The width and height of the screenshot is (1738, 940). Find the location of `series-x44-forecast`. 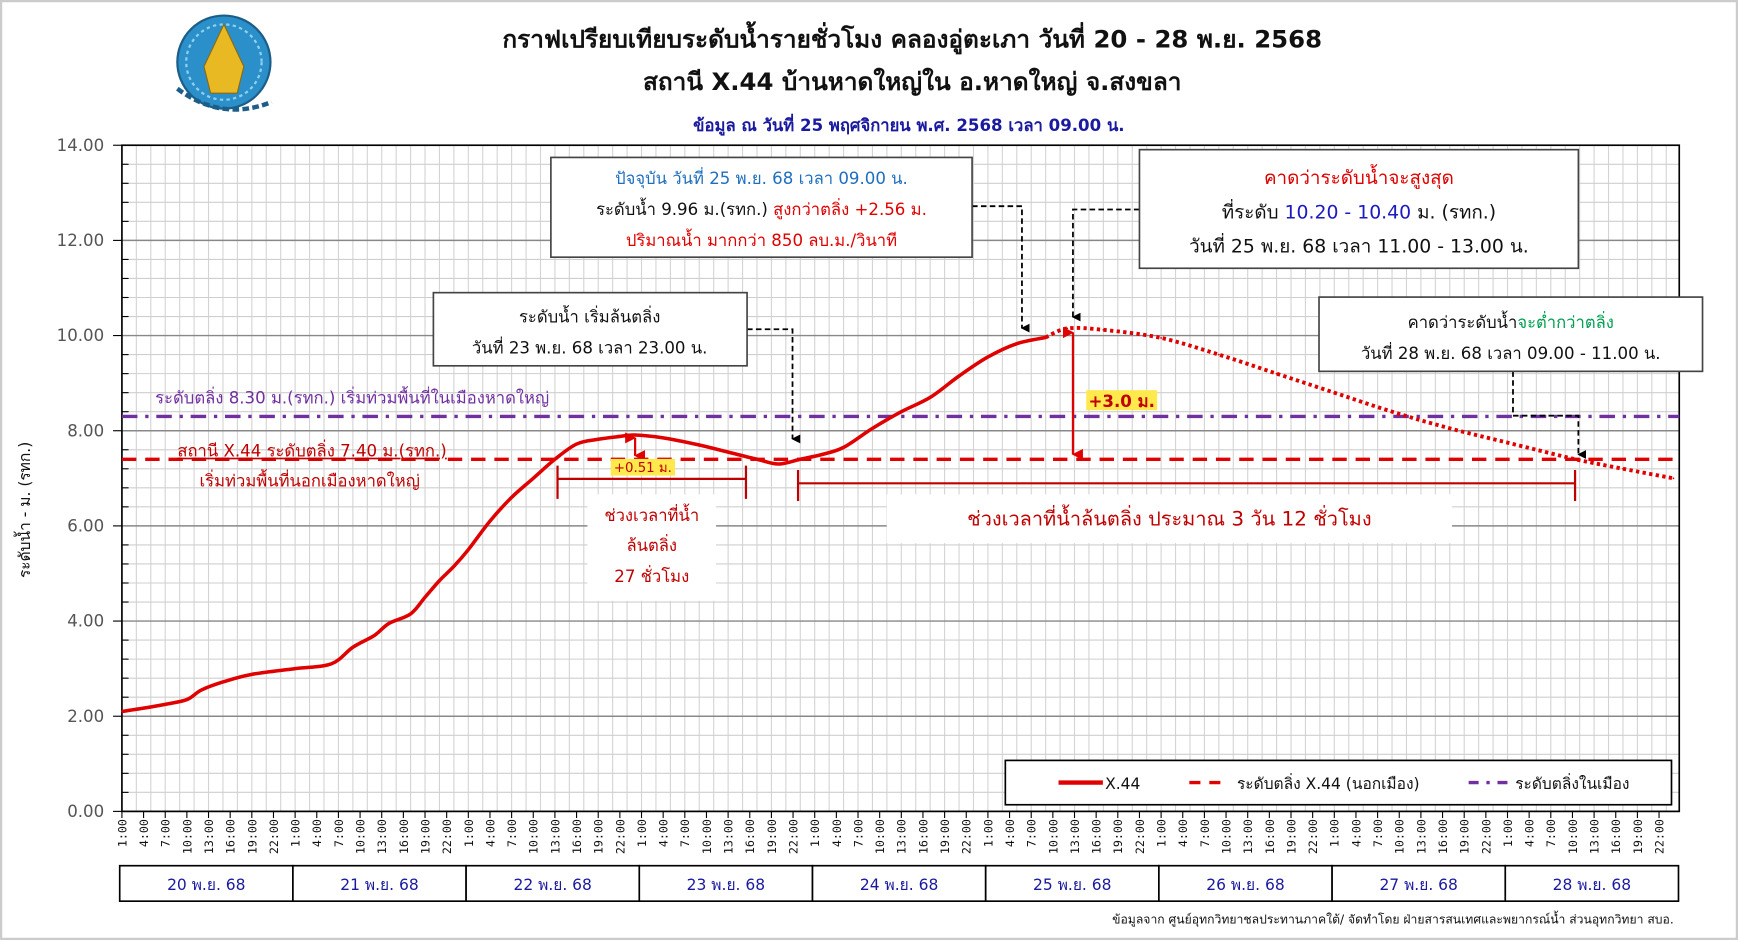

series-x44-forecast is located at coordinates (1359, 403).